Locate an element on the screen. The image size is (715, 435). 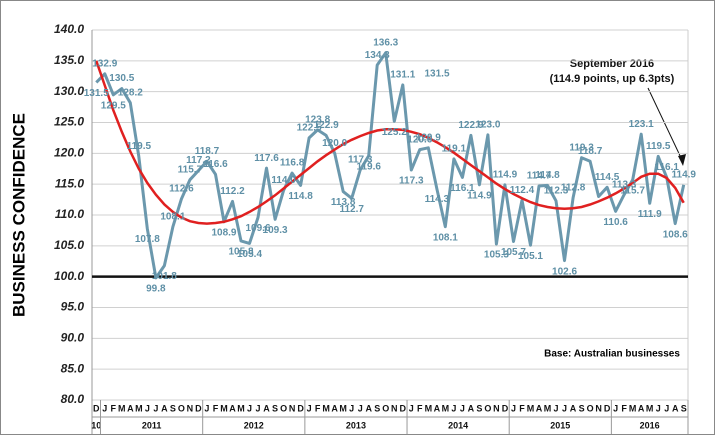
value-label: 110.6 is located at coordinates (615, 222).